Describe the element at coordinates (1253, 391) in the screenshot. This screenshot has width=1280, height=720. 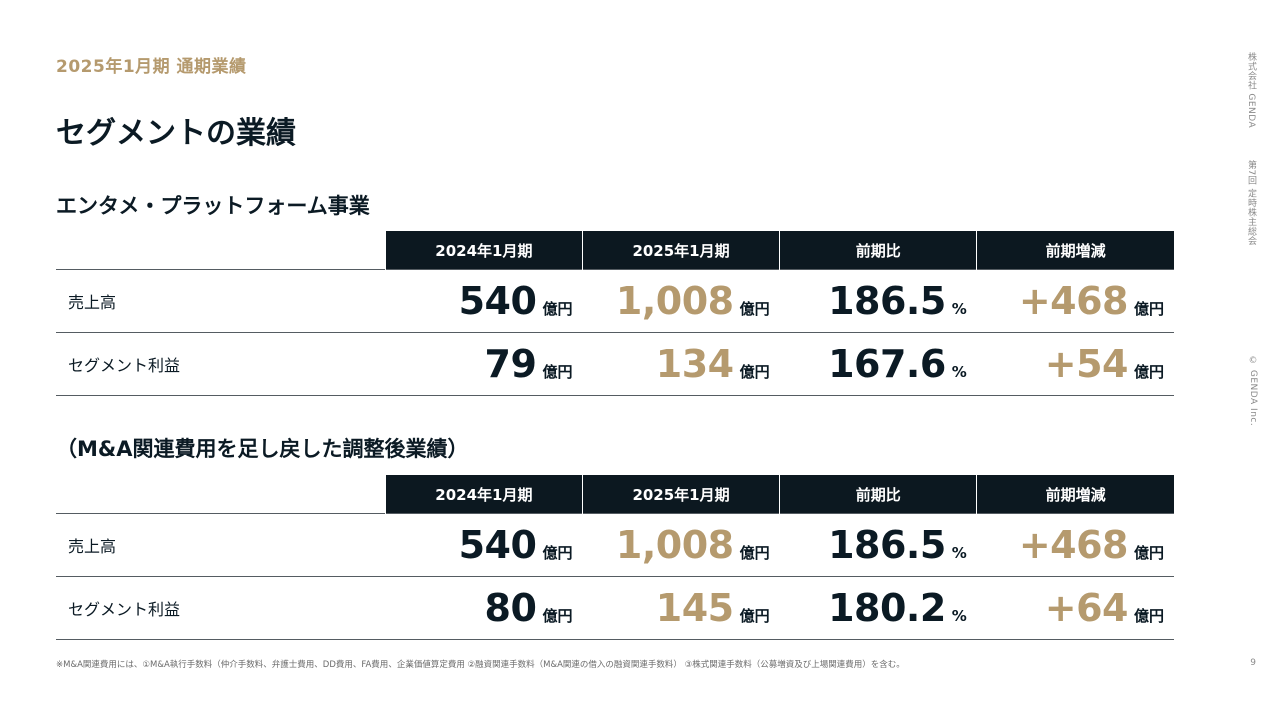
I see `side-copyright: © GENDA Inc.` at that location.